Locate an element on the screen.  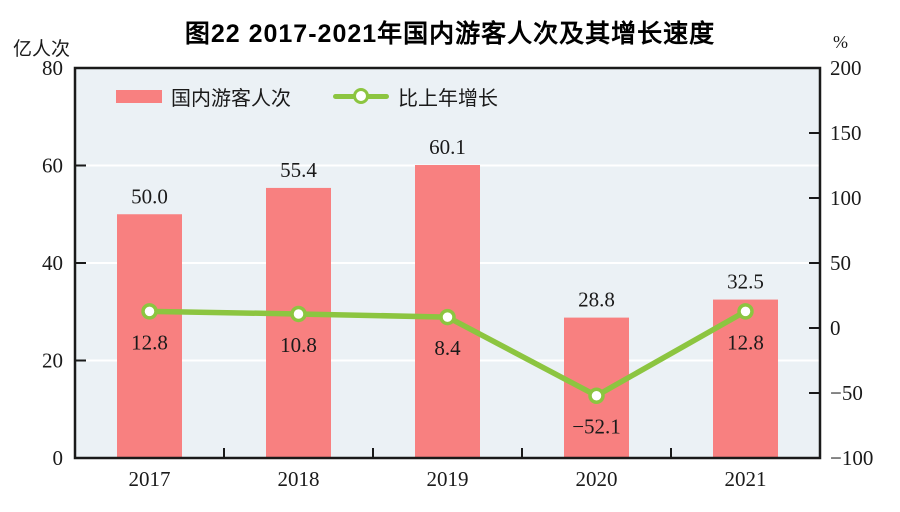
right-axis-tick-label: 50 is located at coordinates (840, 263).